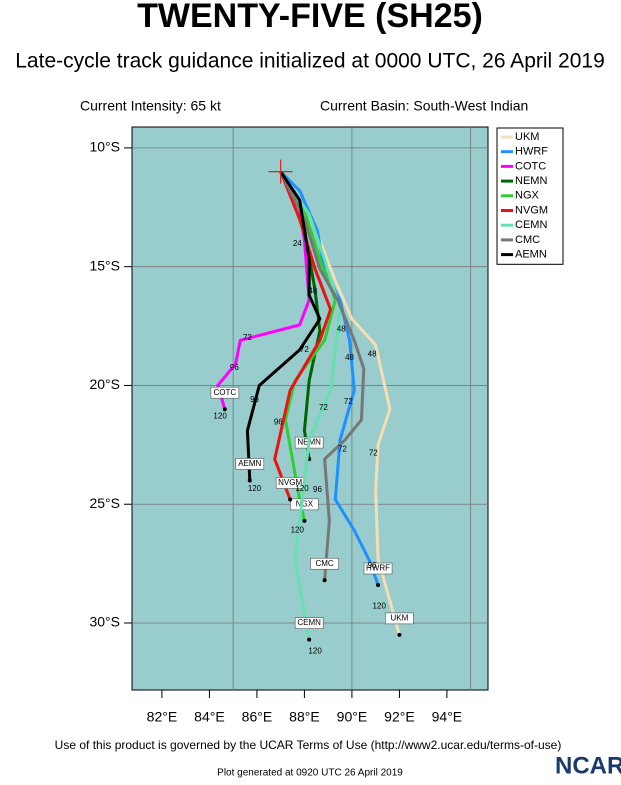  Describe the element at coordinates (531, 210) in the screenshot. I see `legend-label: NVGM` at that location.